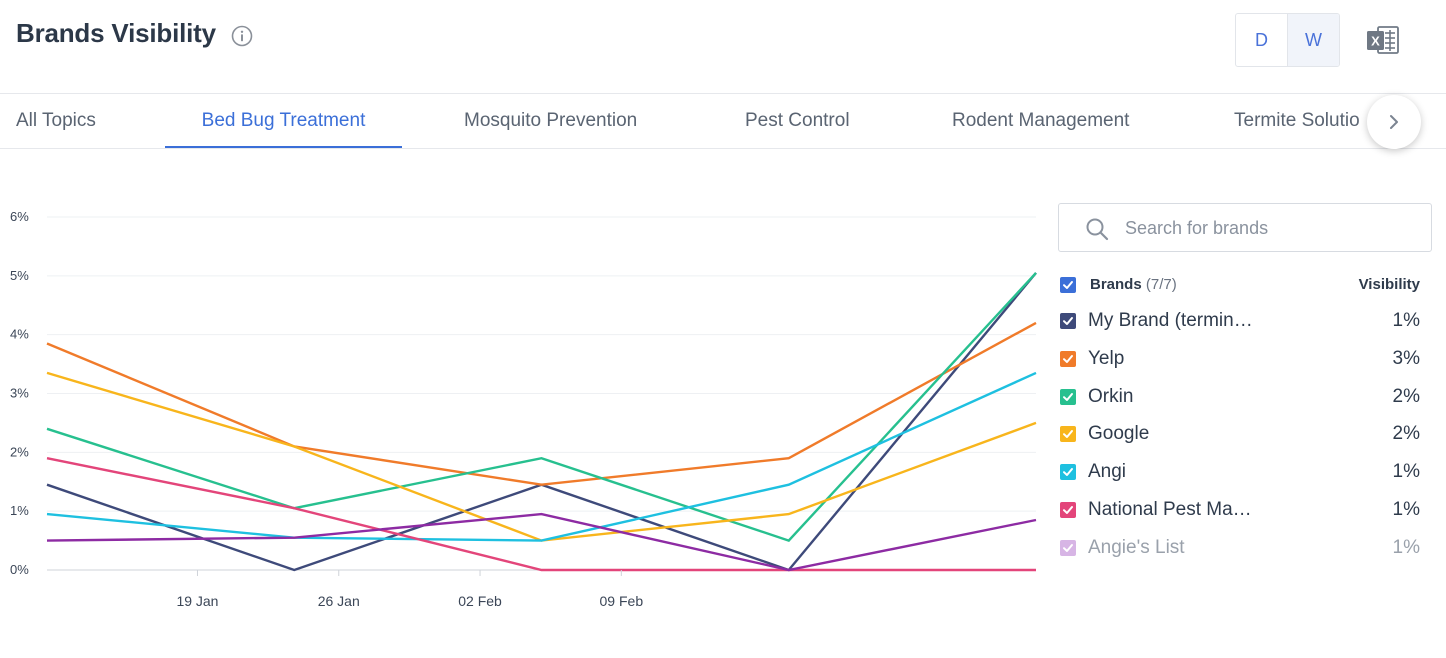  I want to click on toggle-week-button: W, so click(1313, 40).